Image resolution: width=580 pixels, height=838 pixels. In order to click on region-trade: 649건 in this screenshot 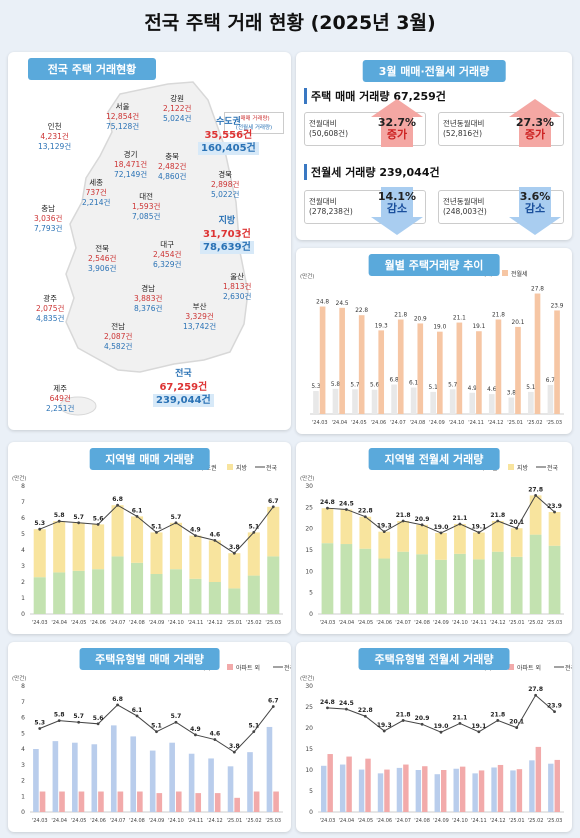, I will do `click(60, 398)`.